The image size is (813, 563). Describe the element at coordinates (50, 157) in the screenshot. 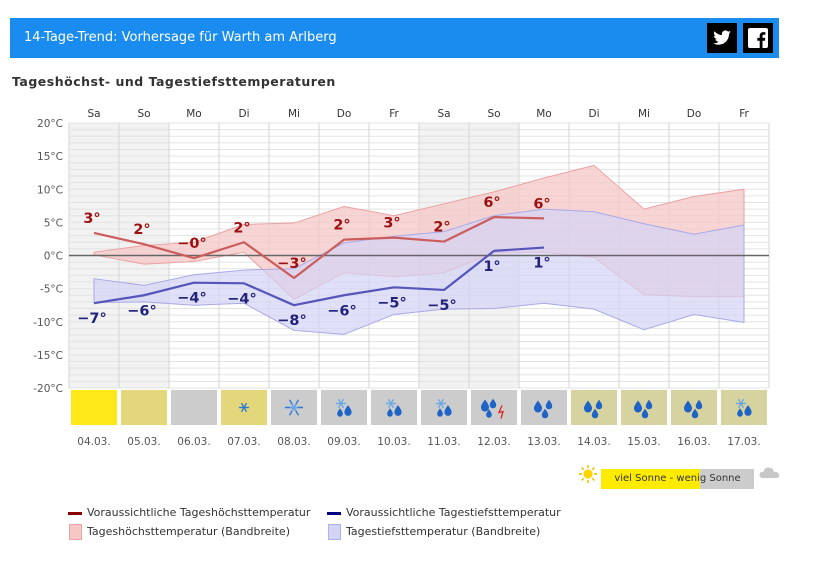

I see `y-tick-label: 15°C` at that location.